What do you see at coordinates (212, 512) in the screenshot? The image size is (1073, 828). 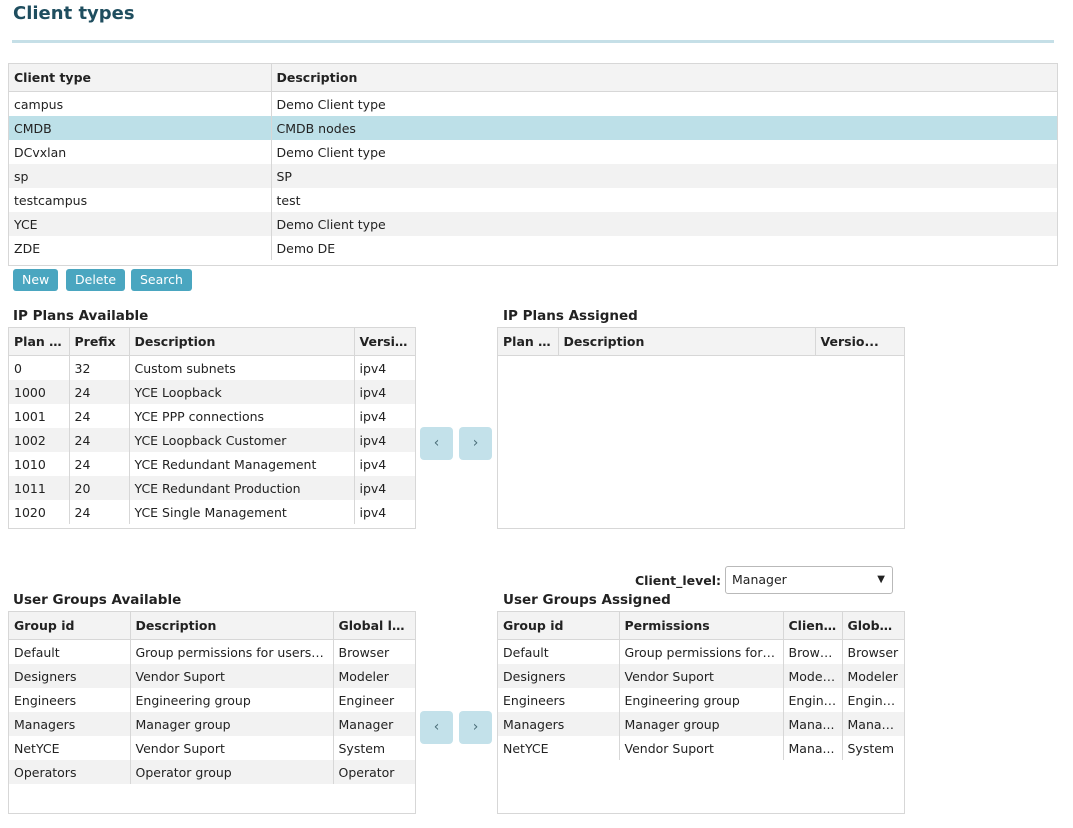 I see `ip-plan-row: 1020 24 YCE Single Management ipv4` at bounding box center [212, 512].